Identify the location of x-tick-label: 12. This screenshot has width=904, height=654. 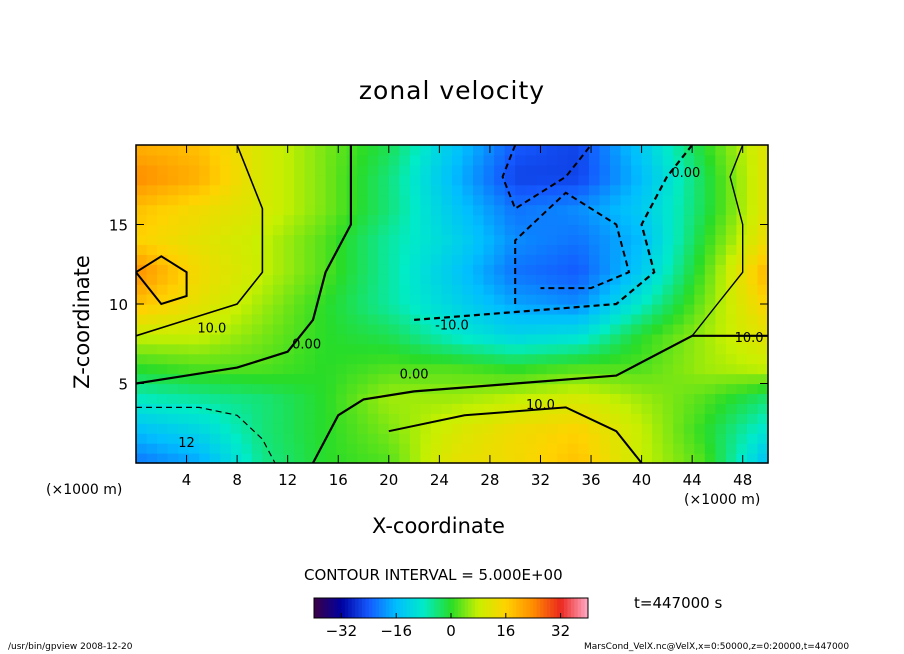
(287, 480).